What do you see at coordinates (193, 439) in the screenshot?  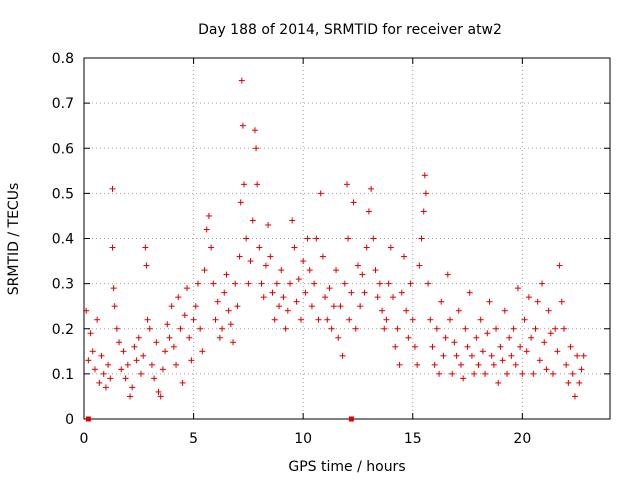 I see `x-tick-label: 5` at bounding box center [193, 439].